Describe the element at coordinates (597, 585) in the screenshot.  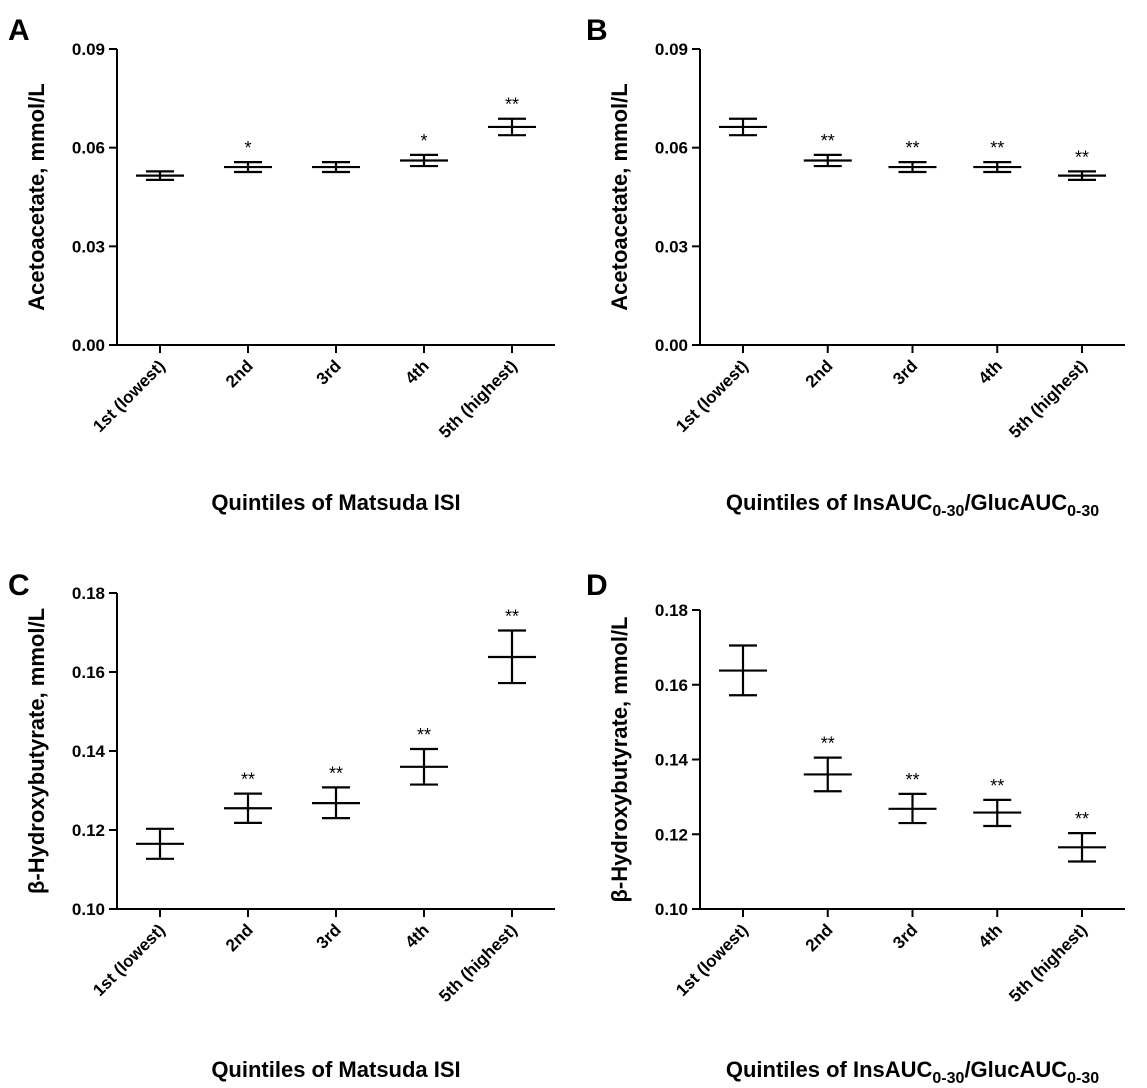
I see `panel-letter: D` at that location.